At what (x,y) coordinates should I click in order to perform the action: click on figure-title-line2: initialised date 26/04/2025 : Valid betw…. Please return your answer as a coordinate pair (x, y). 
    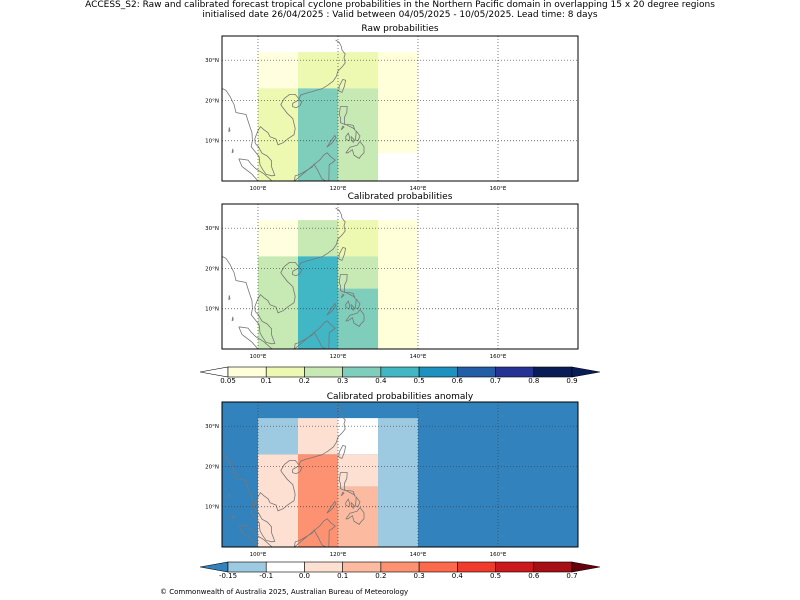
    Looking at the image, I should click on (400, 15).